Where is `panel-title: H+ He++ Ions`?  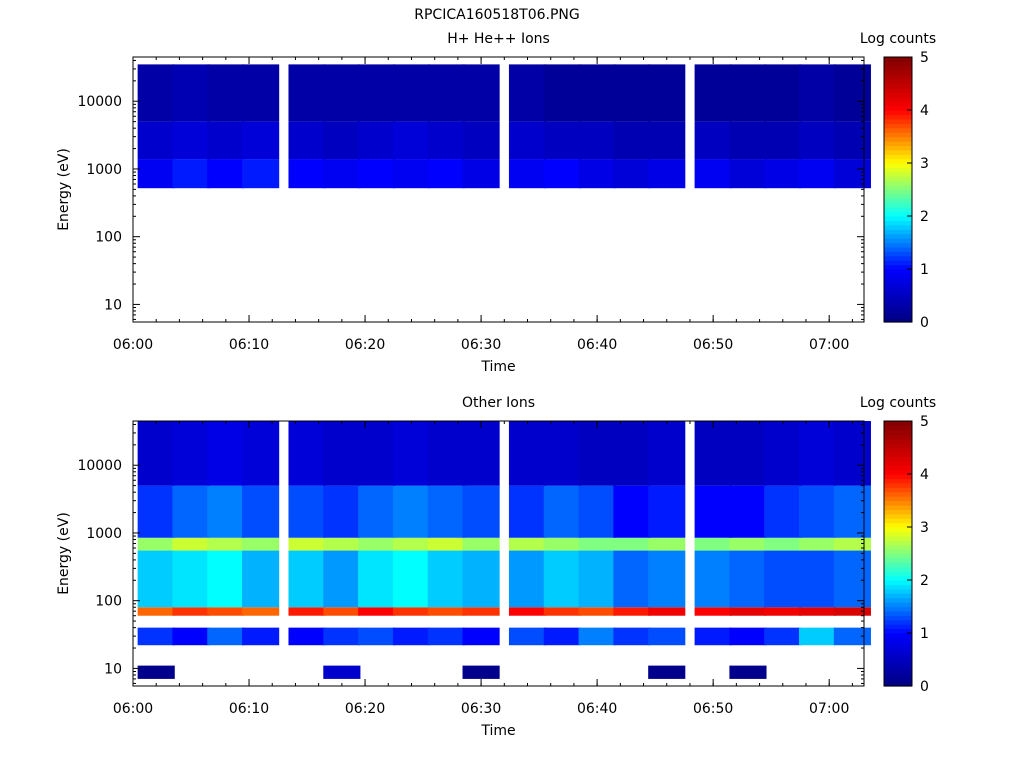 panel-title: H+ He++ Ions is located at coordinates (498, 39).